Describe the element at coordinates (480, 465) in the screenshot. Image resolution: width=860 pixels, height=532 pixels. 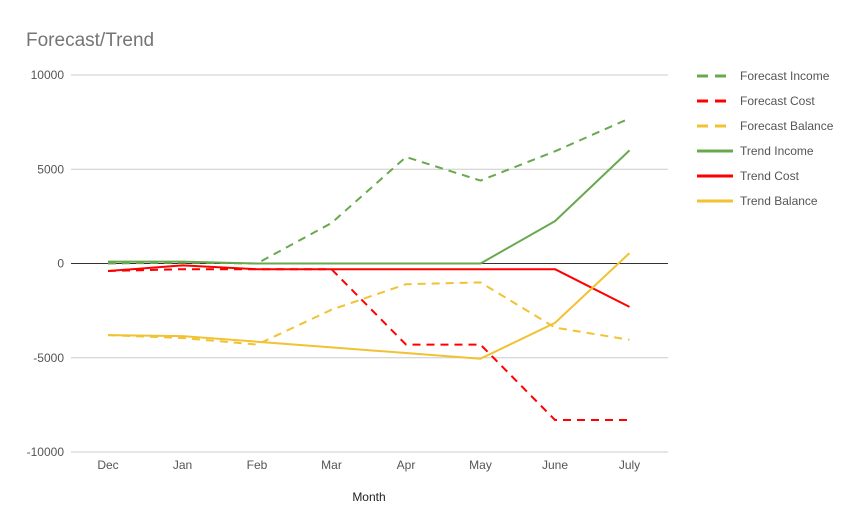
I see `x-tick-label: May` at that location.